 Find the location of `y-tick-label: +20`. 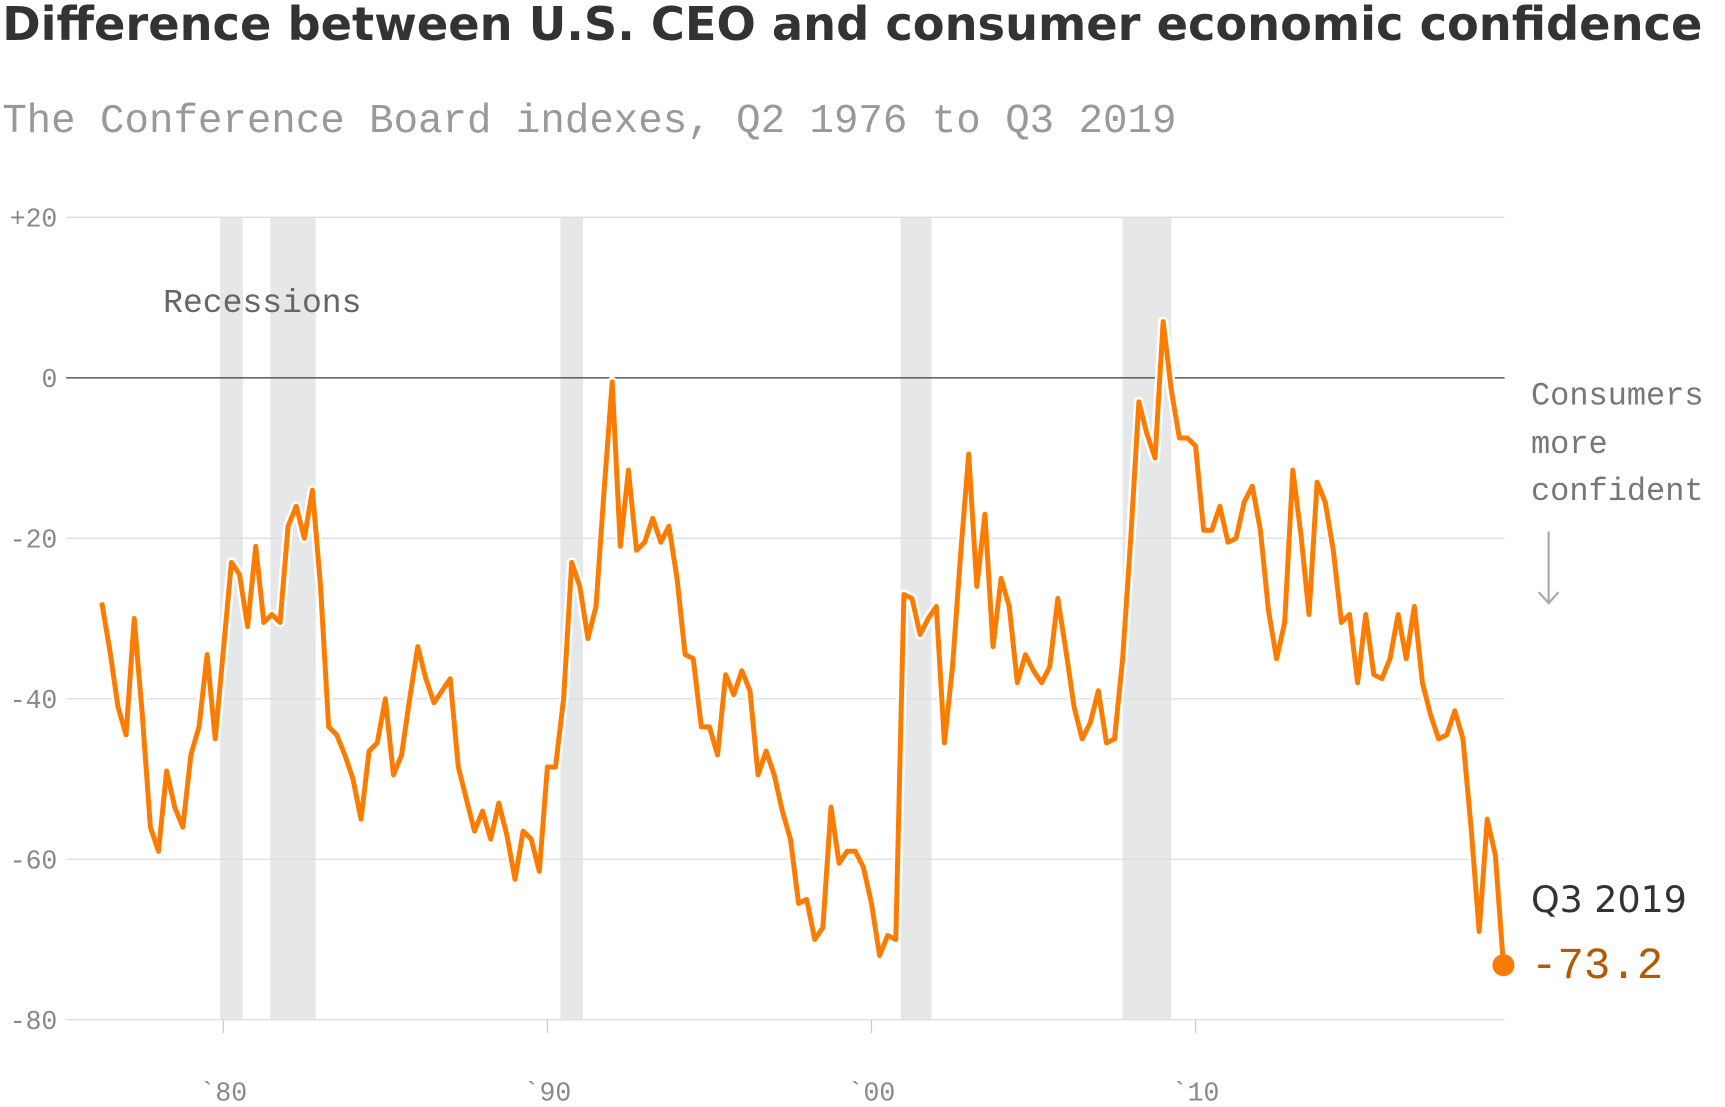

y-tick-label: +20 is located at coordinates (34, 220).